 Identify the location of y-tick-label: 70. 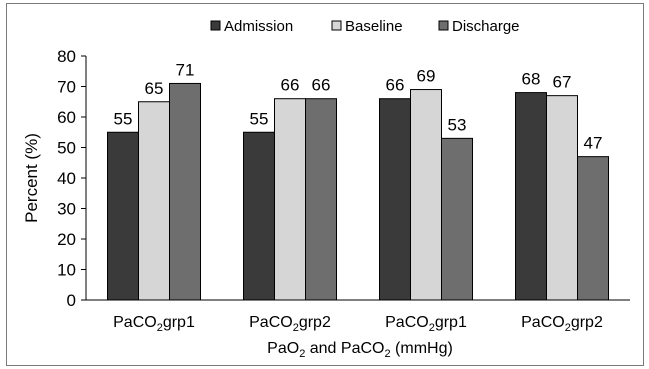
(66, 87).